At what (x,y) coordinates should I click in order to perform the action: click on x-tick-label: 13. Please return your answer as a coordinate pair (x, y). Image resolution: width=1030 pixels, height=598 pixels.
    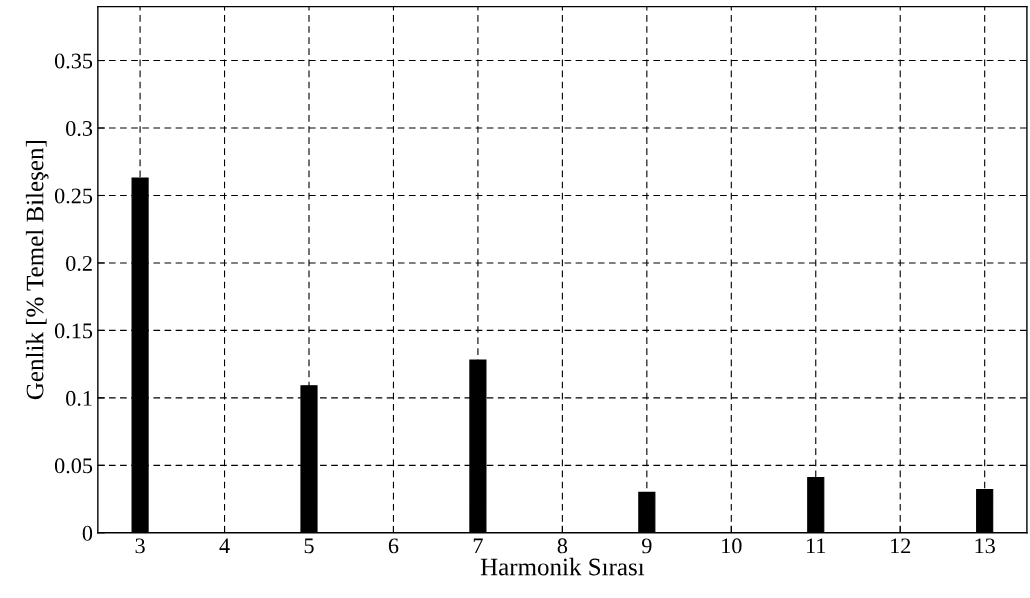
    Looking at the image, I should click on (985, 546).